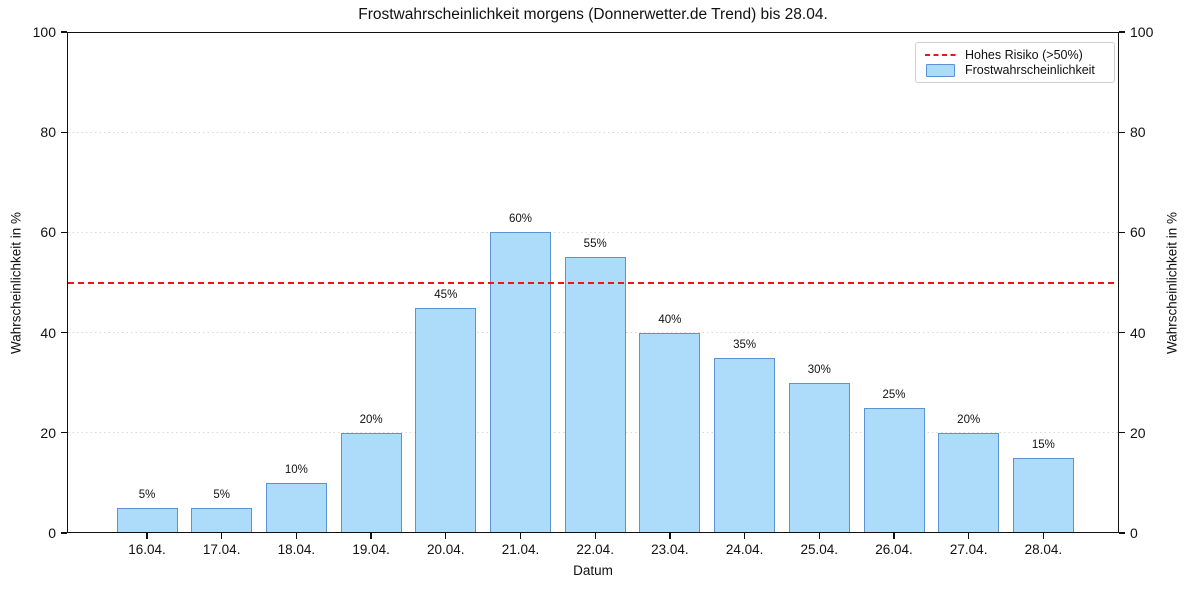 This screenshot has width=1189, height=590. I want to click on x-tick-label-2404: 24.04., so click(744, 549).